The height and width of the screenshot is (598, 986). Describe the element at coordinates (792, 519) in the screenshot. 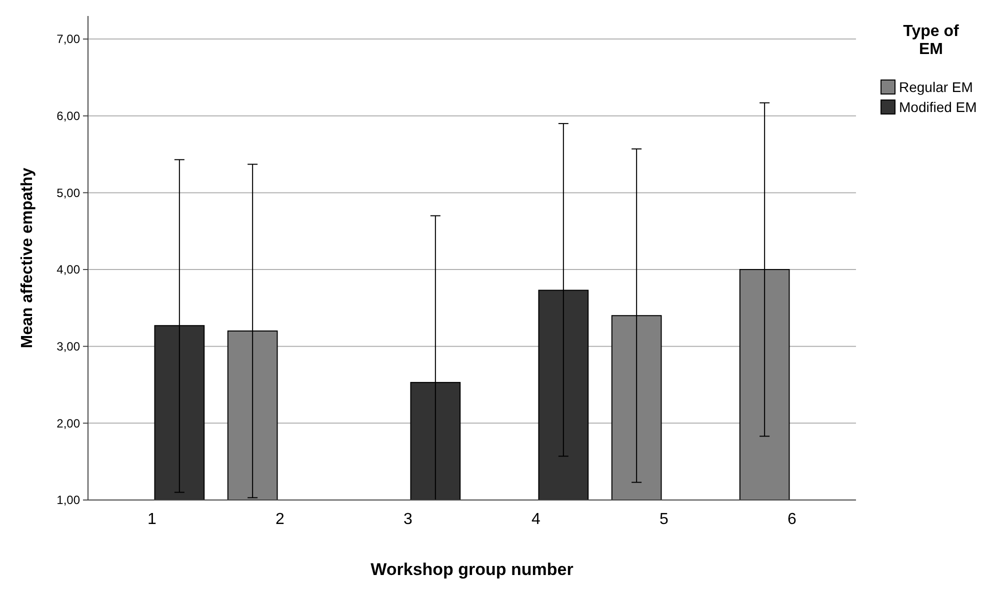

I see `x-tick-label: 6` at that location.